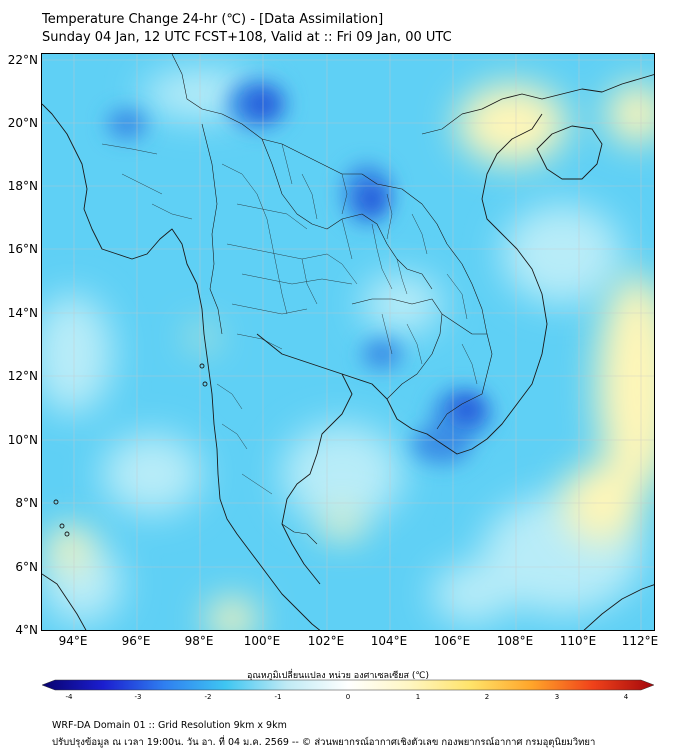 This screenshot has width=676, height=756. What do you see at coordinates (22, 440) in the screenshot?
I see `lat-label-10n: 10°N` at bounding box center [22, 440].